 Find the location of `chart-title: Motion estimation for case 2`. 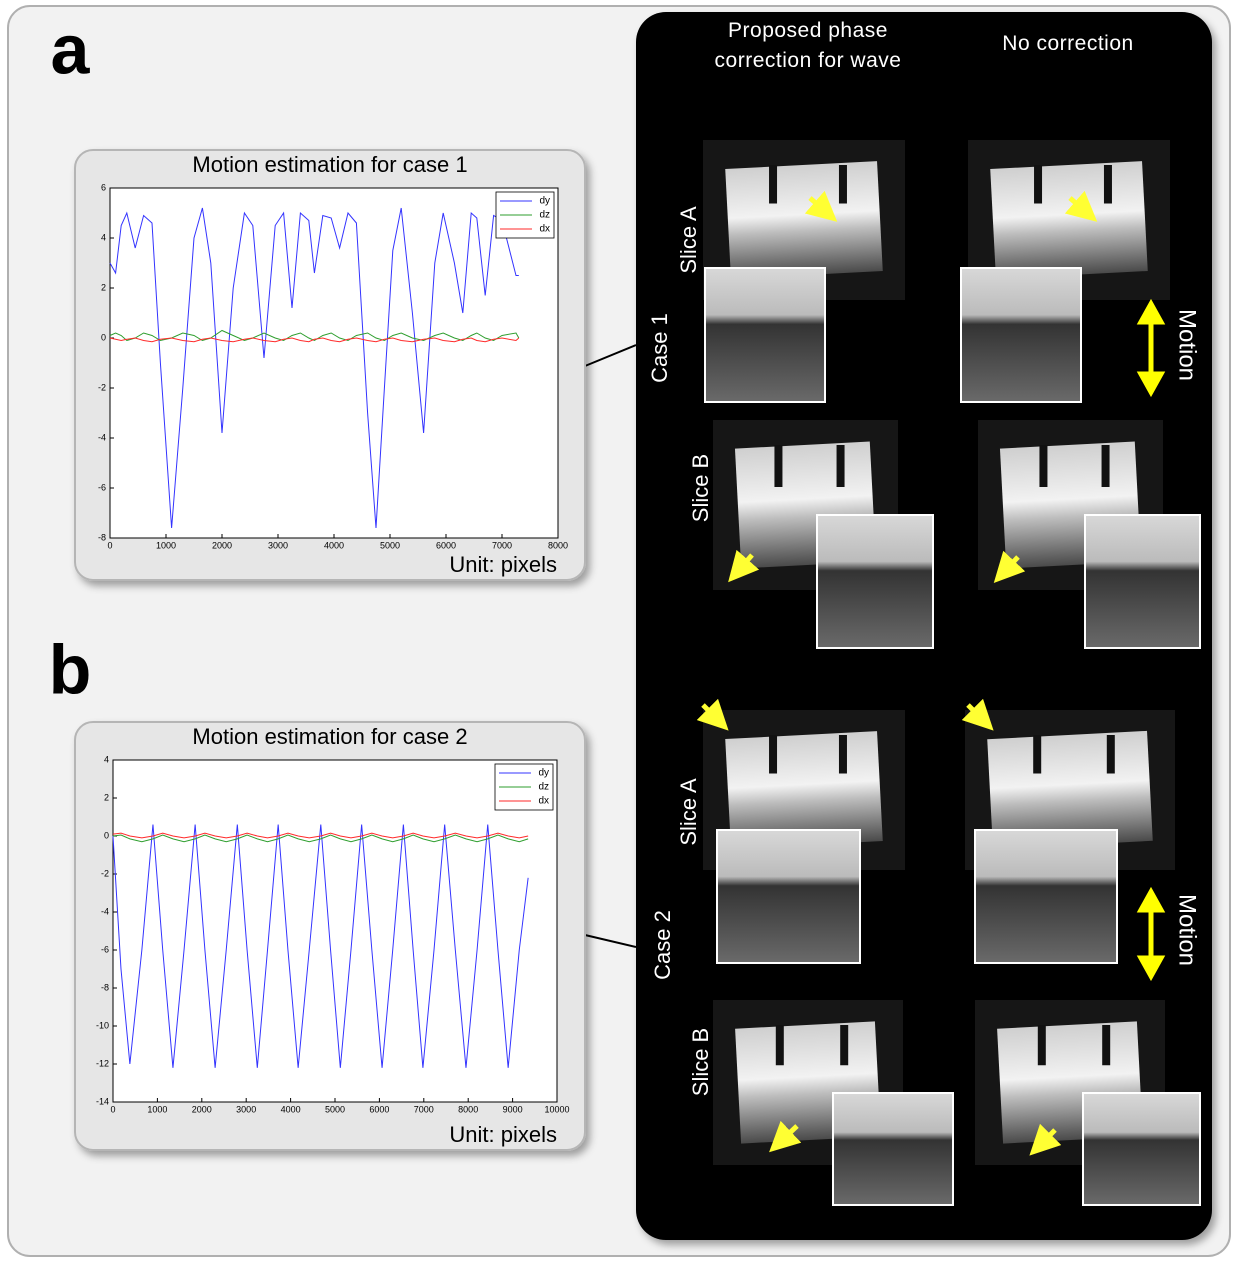

chart-title: Motion estimation for case 2 is located at coordinates (329, 736).